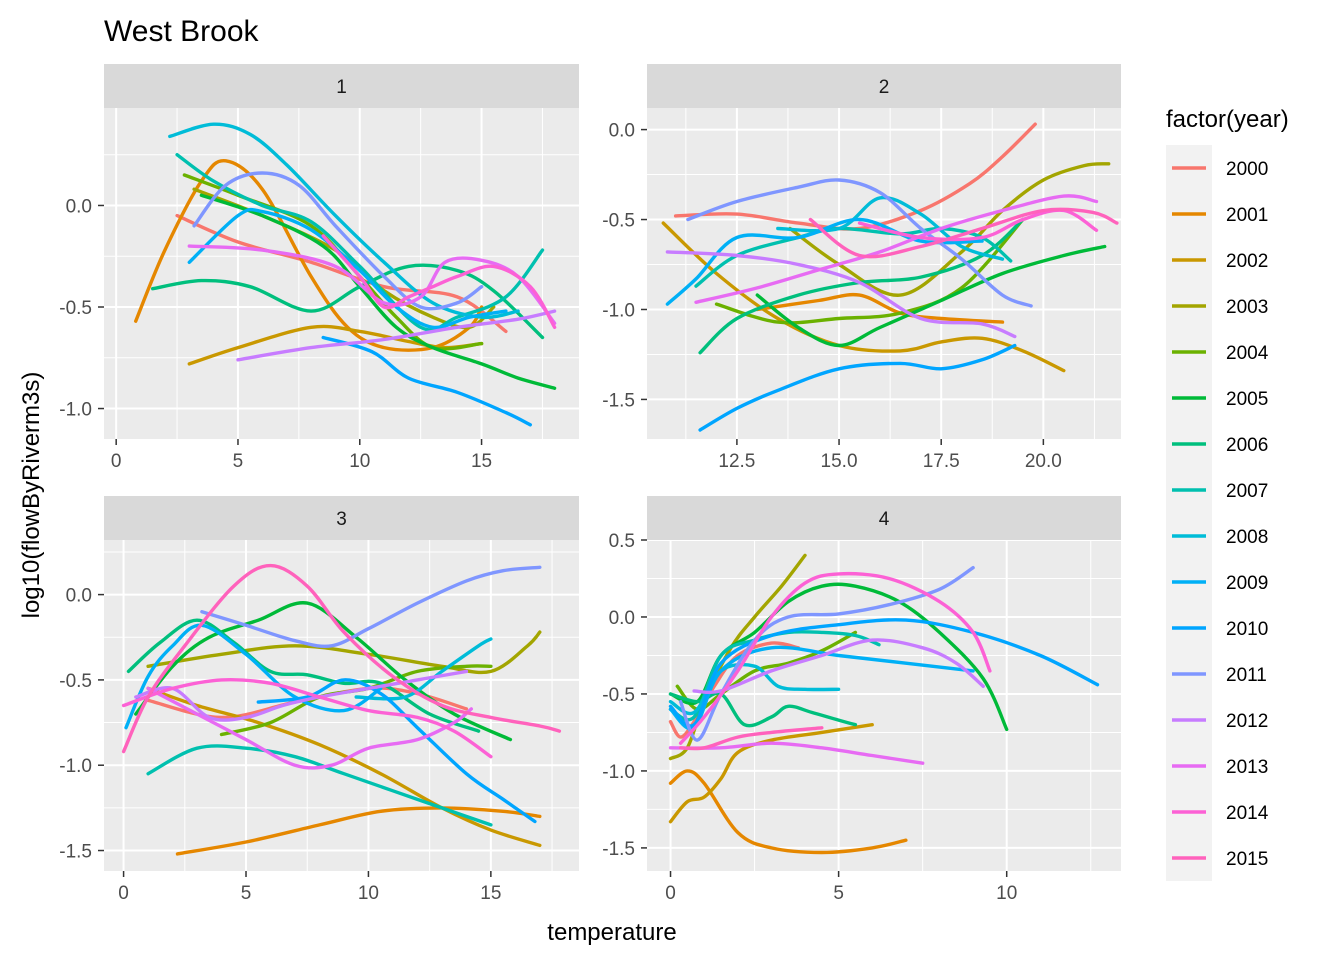 The height and width of the screenshot is (960, 1344). Describe the element at coordinates (1227, 119) in the screenshot. I see `legend-title: factor(year)` at that location.